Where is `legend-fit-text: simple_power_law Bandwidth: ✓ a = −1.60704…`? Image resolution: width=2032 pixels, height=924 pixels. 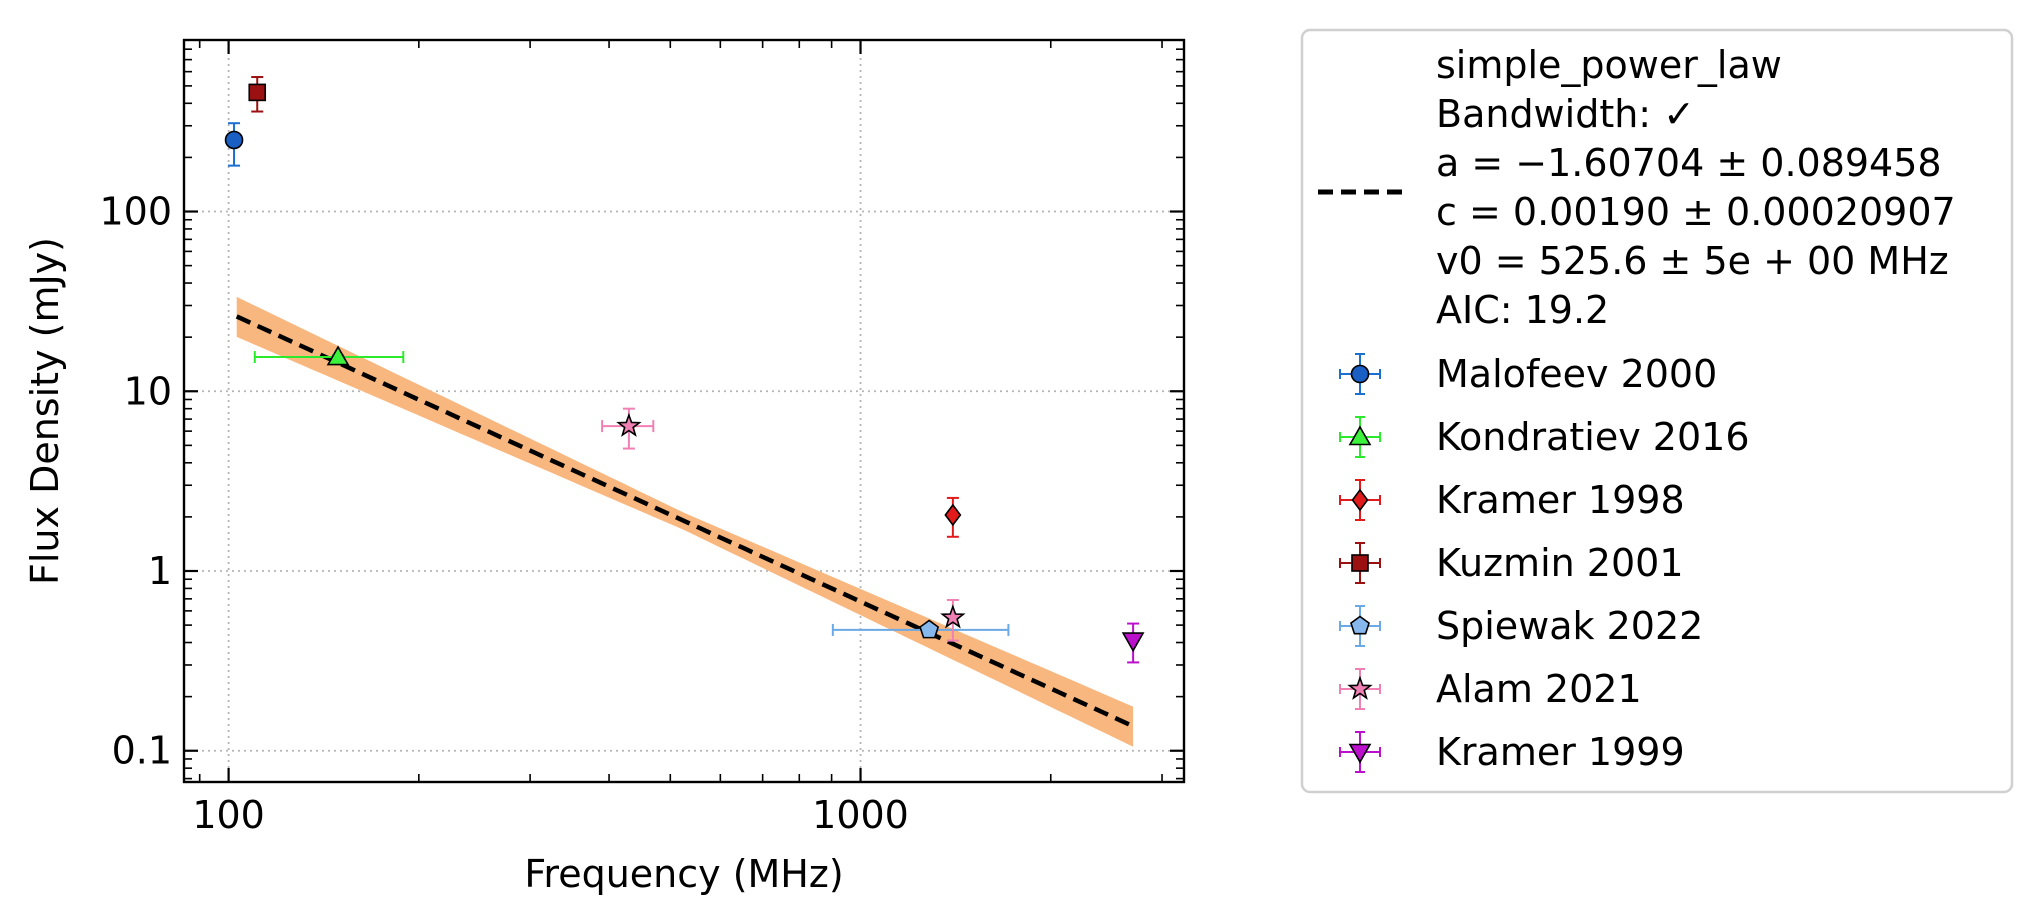 legend-fit-text: simple_power_law Bandwidth: ✓ a = −1.60704… is located at coordinates (1696, 187).